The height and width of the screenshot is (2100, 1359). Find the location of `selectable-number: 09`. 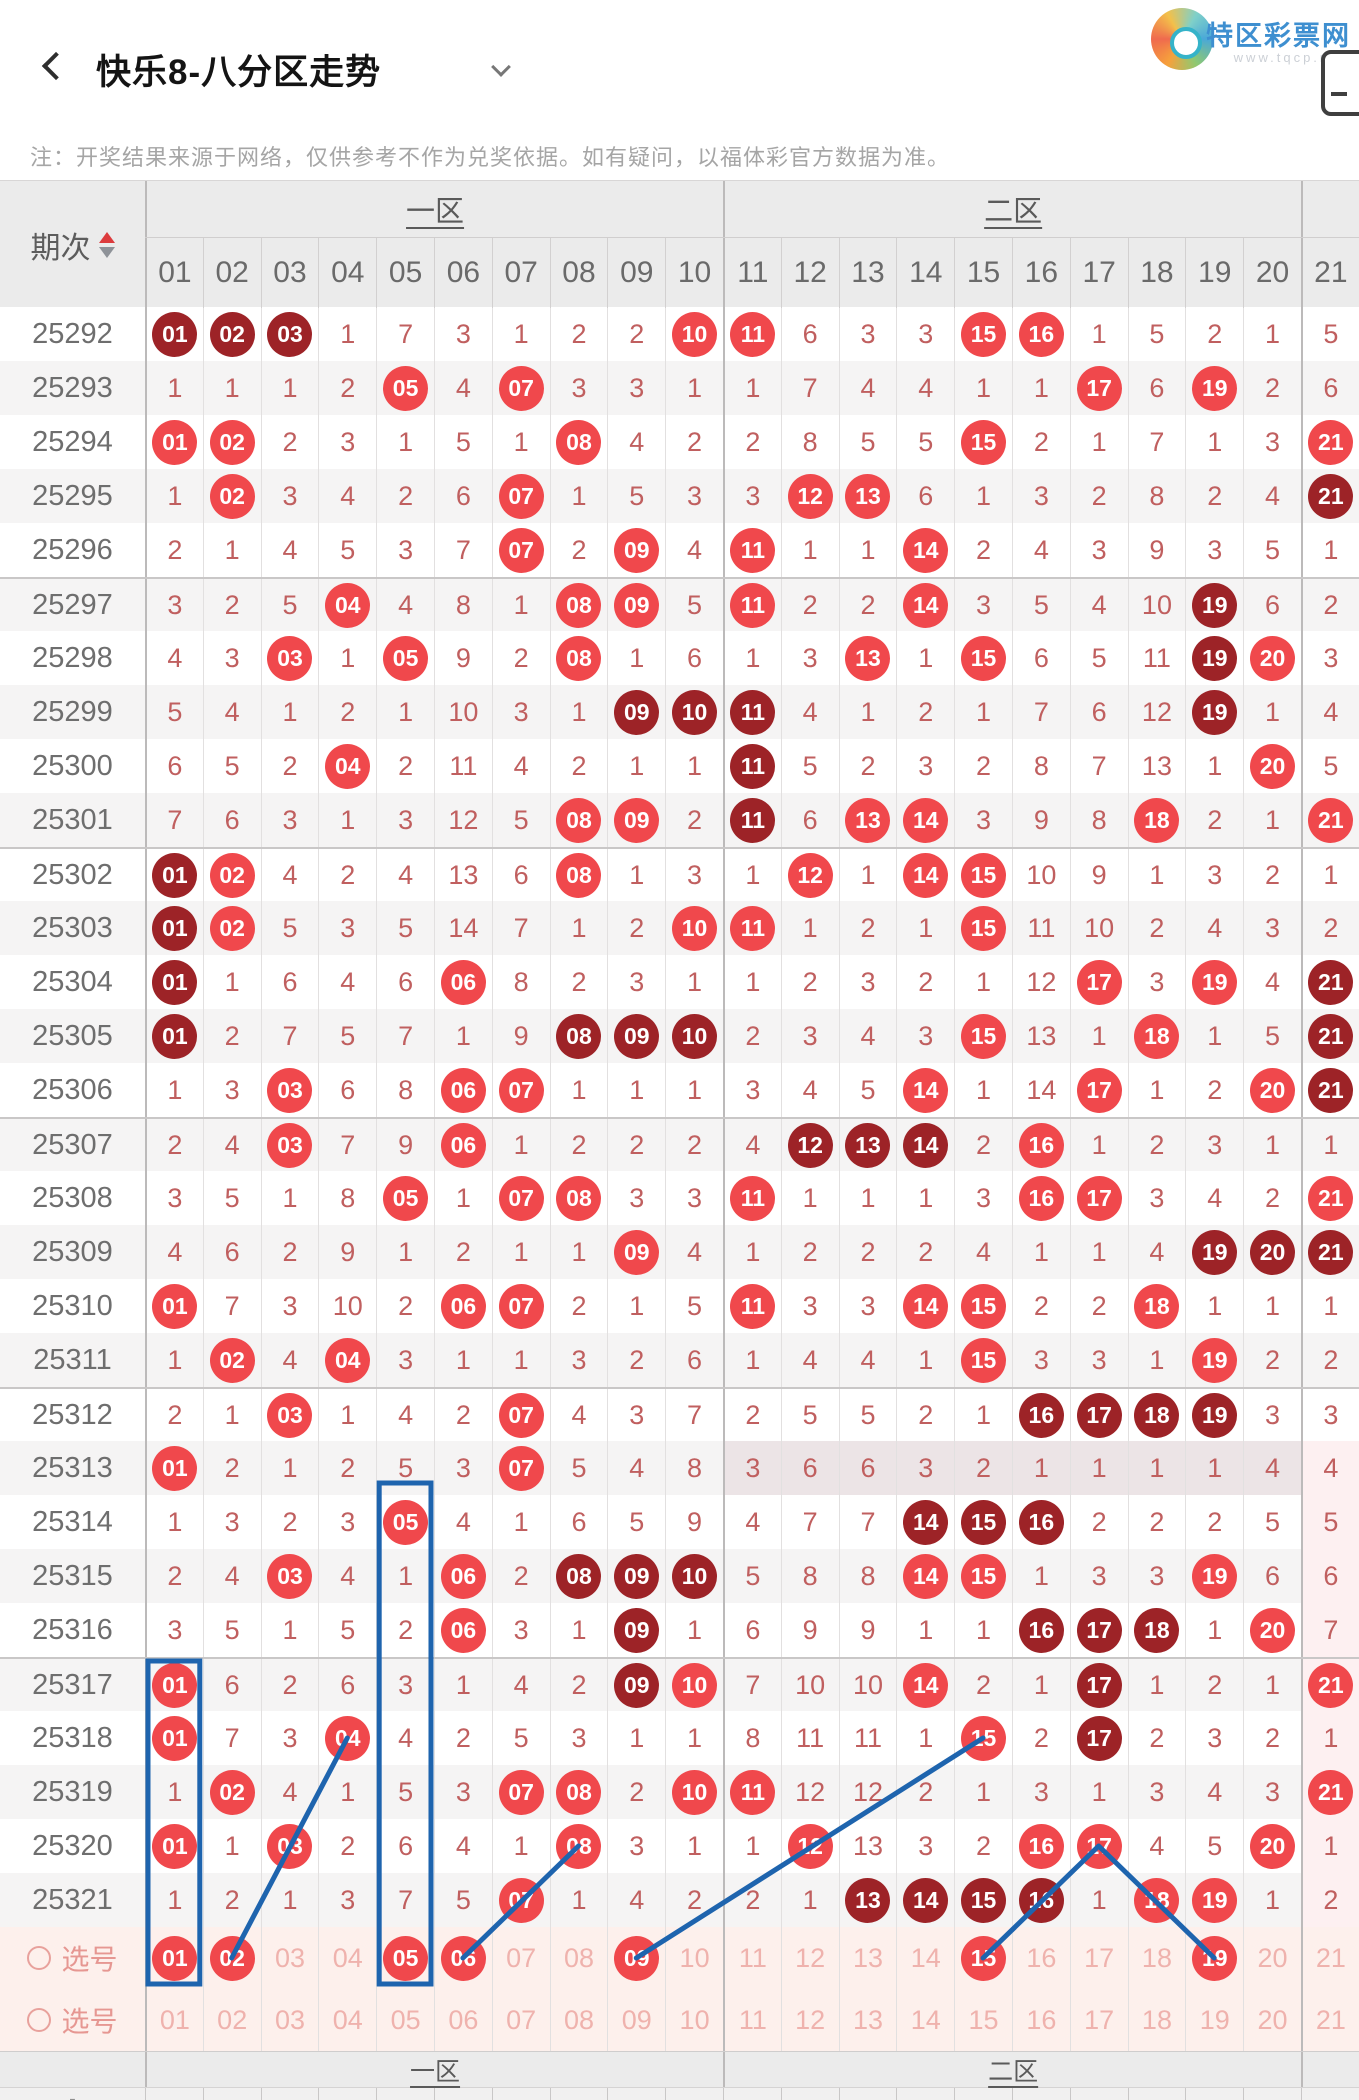

selectable-number: 09 is located at coordinates (636, 2019).